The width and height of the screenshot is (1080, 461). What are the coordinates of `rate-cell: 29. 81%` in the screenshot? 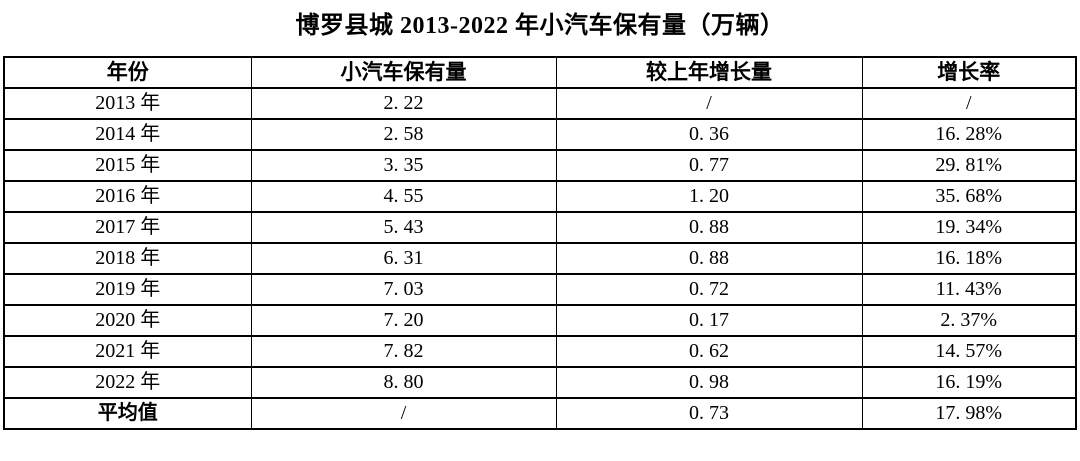 It's located at (969, 165).